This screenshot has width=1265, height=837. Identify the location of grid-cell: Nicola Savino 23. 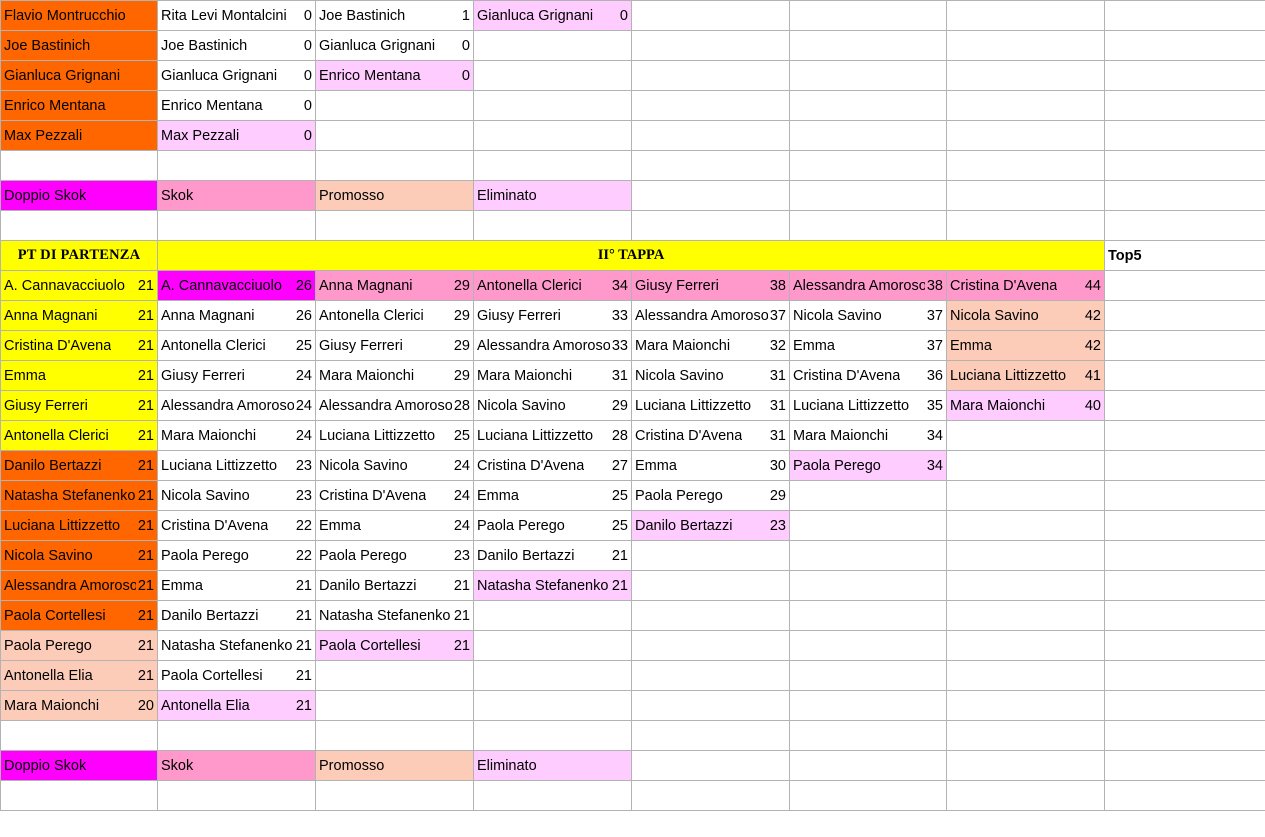
(236, 495).